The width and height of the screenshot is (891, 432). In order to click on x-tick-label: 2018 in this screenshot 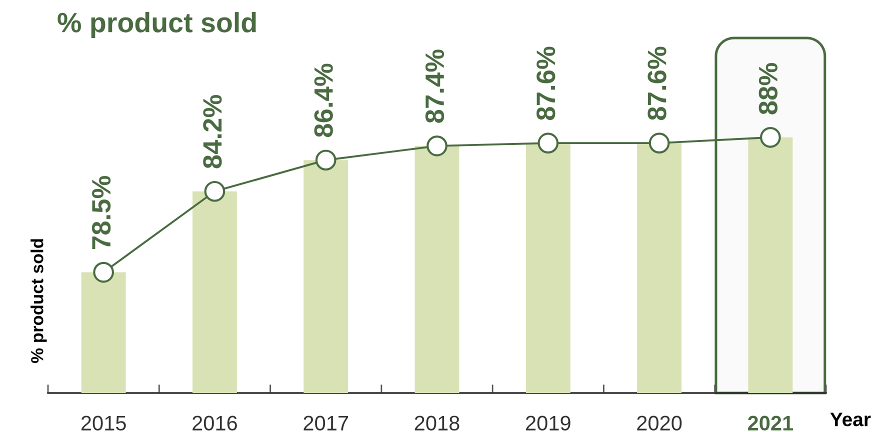, I will do `click(437, 423)`.